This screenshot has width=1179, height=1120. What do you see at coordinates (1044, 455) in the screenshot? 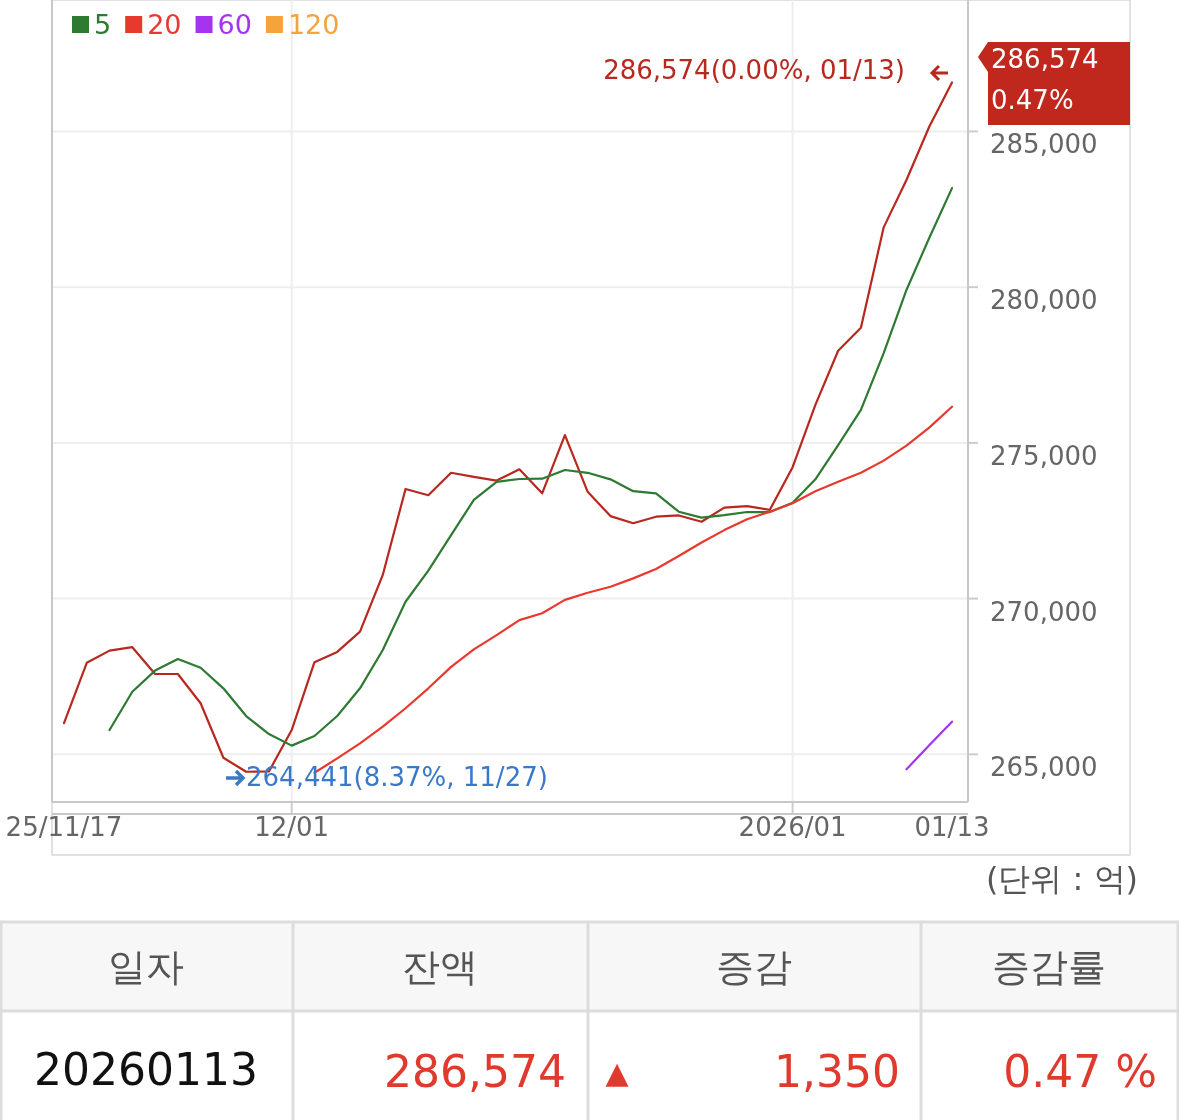
I see `y-tick-label: 275,000` at bounding box center [1044, 455].